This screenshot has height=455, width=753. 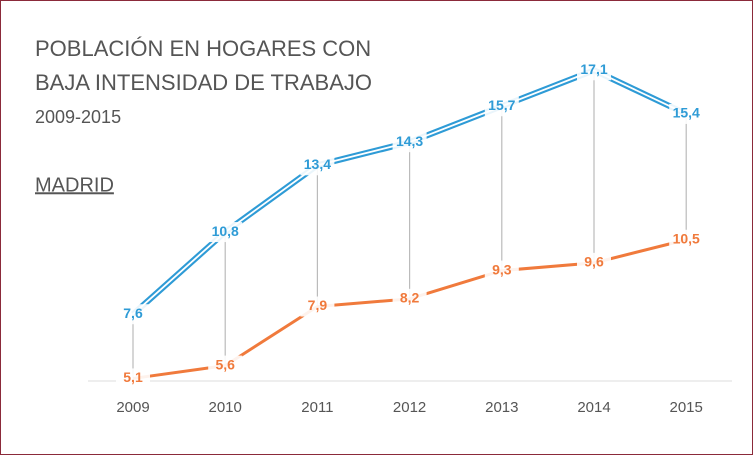 What do you see at coordinates (74, 185) in the screenshot?
I see `annotation: MADRID` at bounding box center [74, 185].